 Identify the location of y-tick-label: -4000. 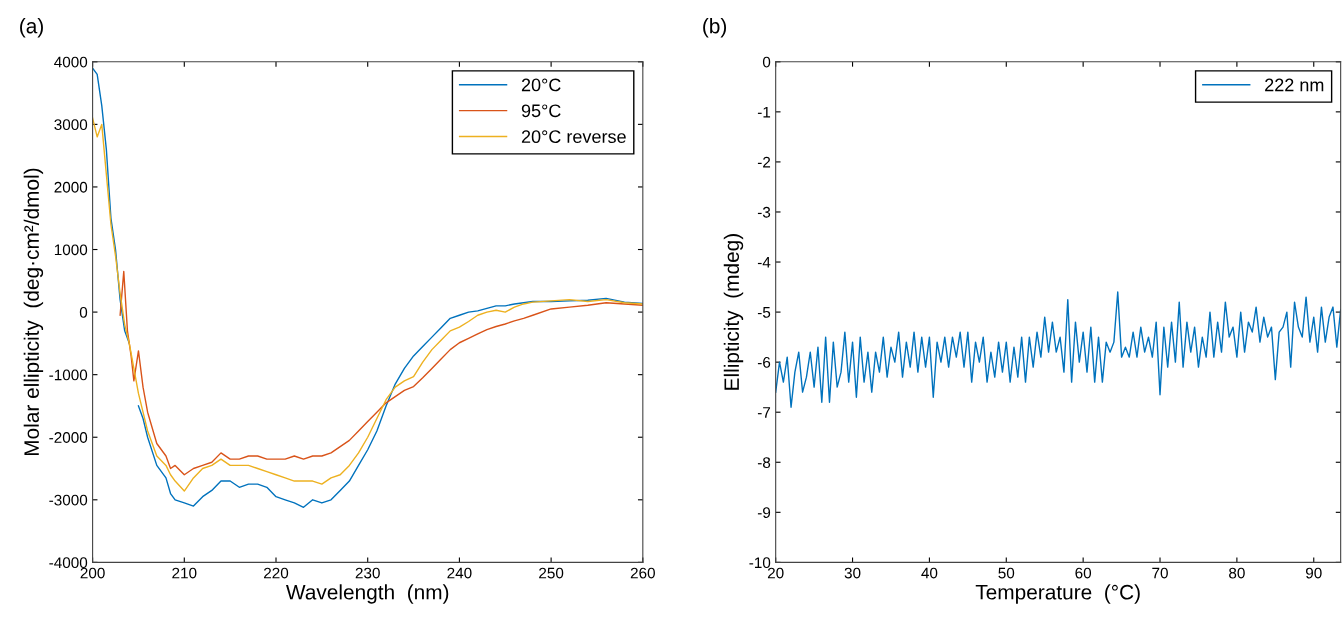
(68, 563).